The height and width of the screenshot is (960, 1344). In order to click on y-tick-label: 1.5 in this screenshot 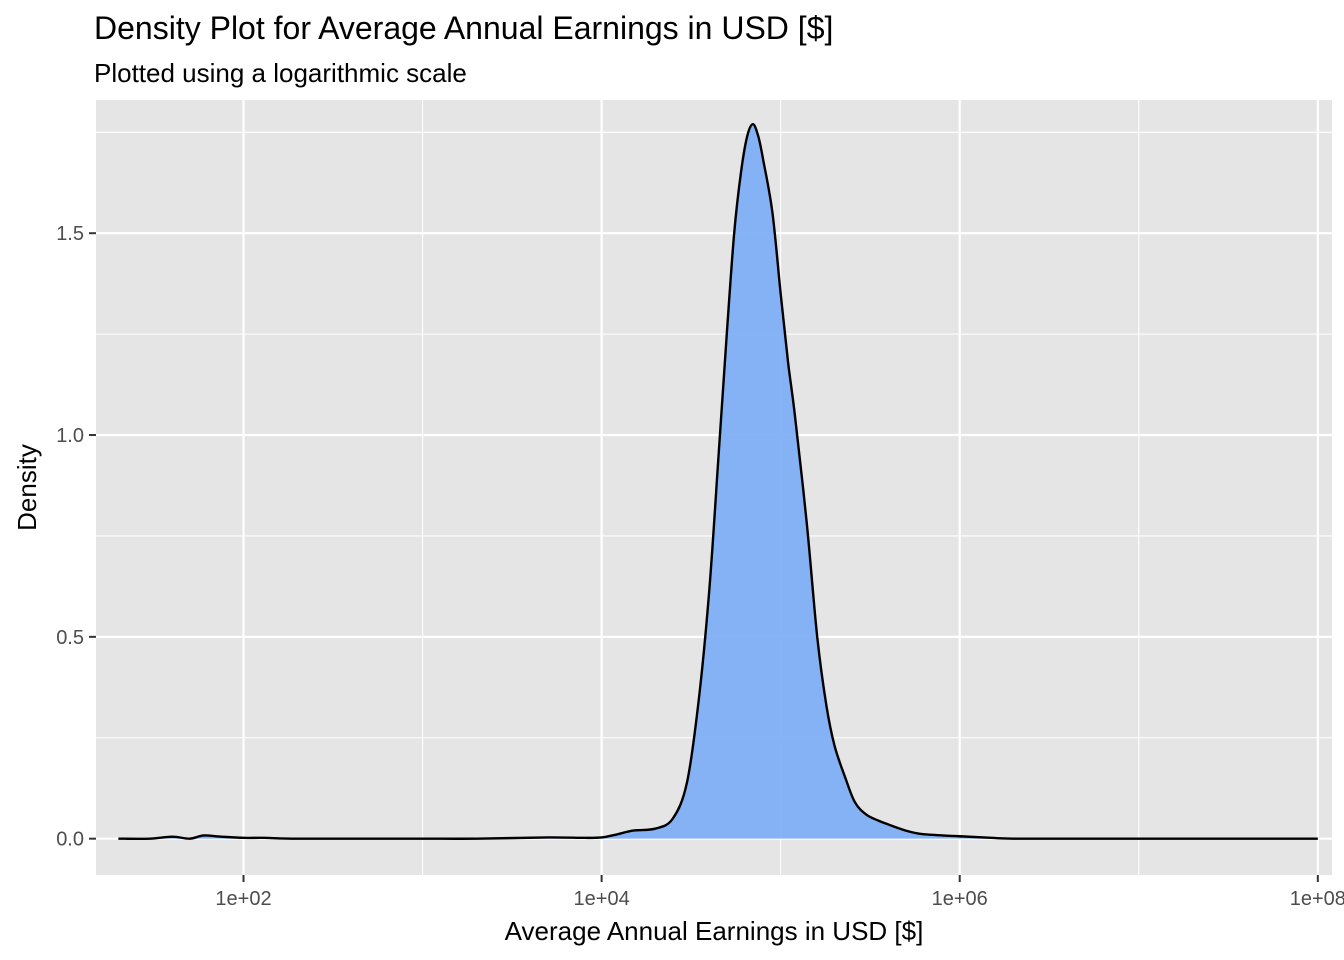, I will do `click(70, 234)`.